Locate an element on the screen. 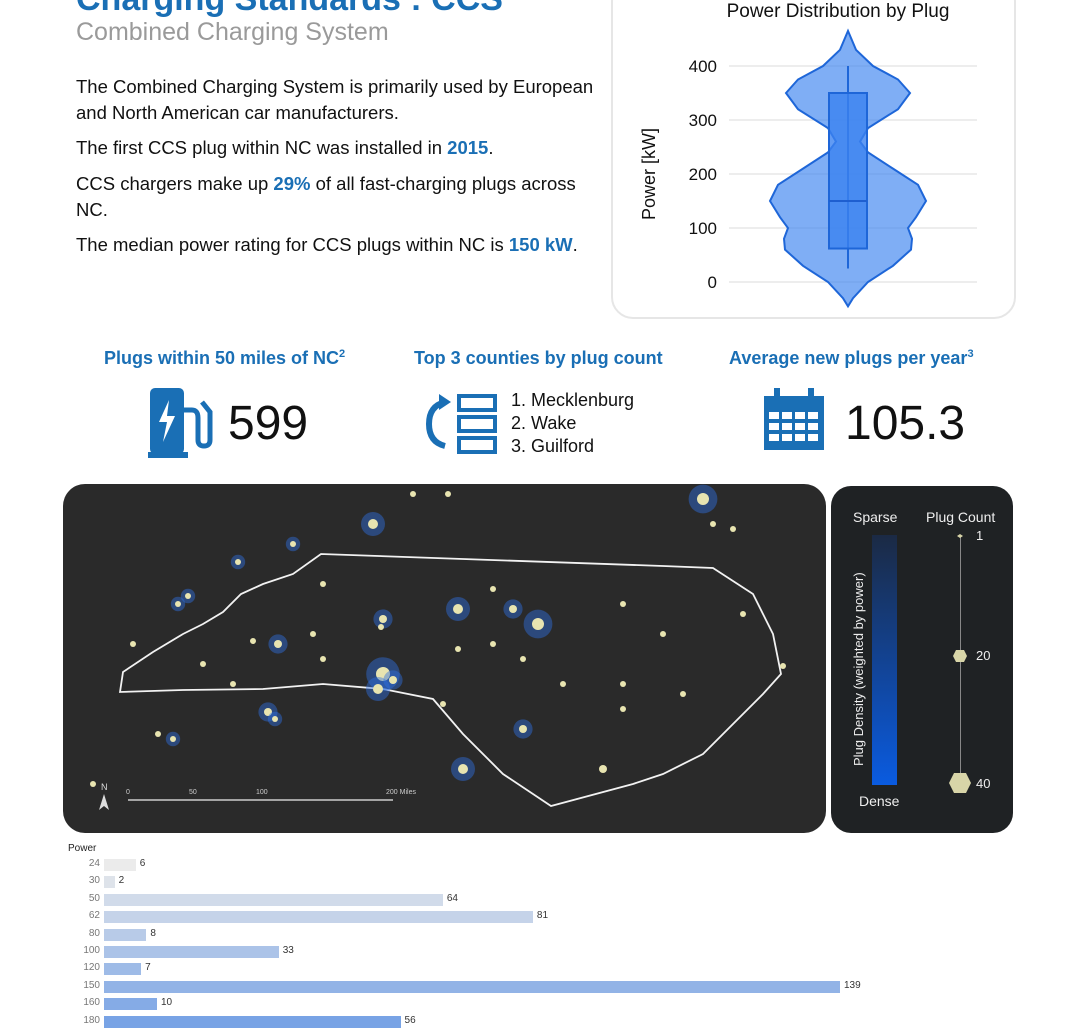  bar-category-label: 62 is located at coordinates (94, 916).